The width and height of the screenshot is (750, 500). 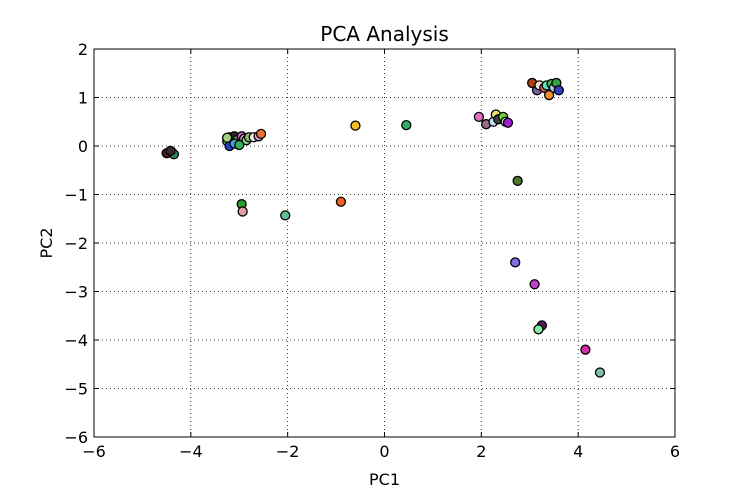 I want to click on x-tick-label: 6, so click(x=675, y=451).